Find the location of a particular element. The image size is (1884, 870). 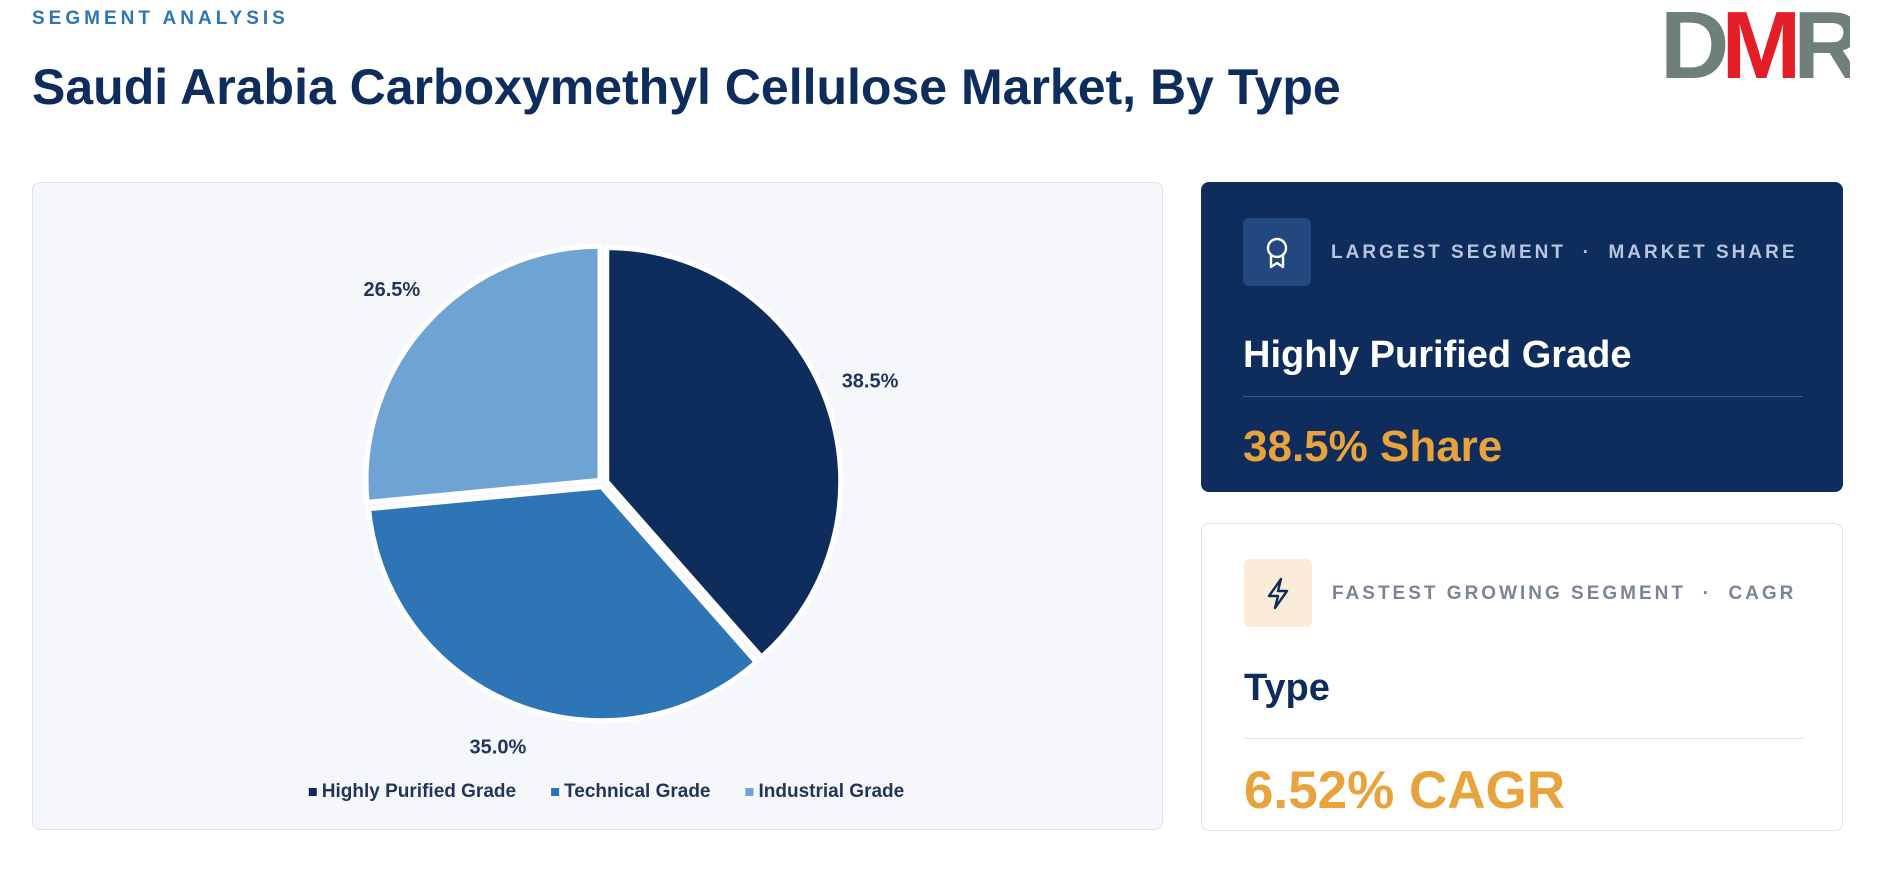

logo: DMR is located at coordinates (1755, 42).